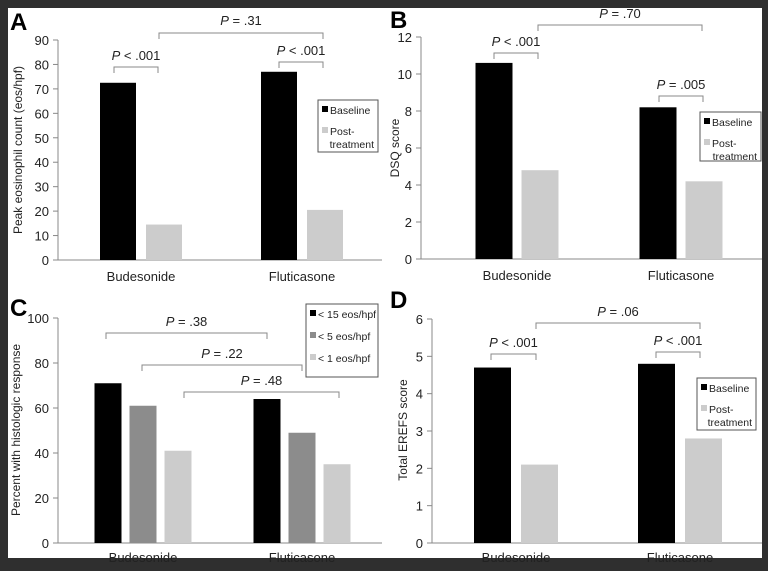 The width and height of the screenshot is (768, 571). I want to click on legend-label: < 15 eos/hpf, so click(347, 315).